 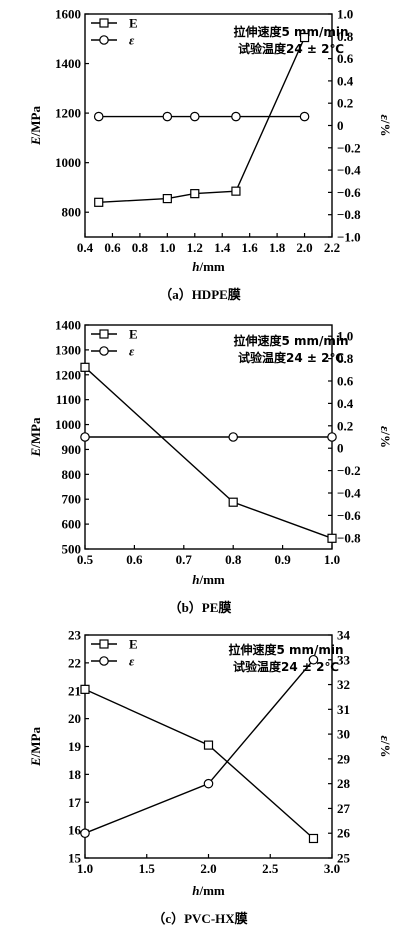 I want to click on chart3-y2-tick-label: 27, so click(x=344, y=808).